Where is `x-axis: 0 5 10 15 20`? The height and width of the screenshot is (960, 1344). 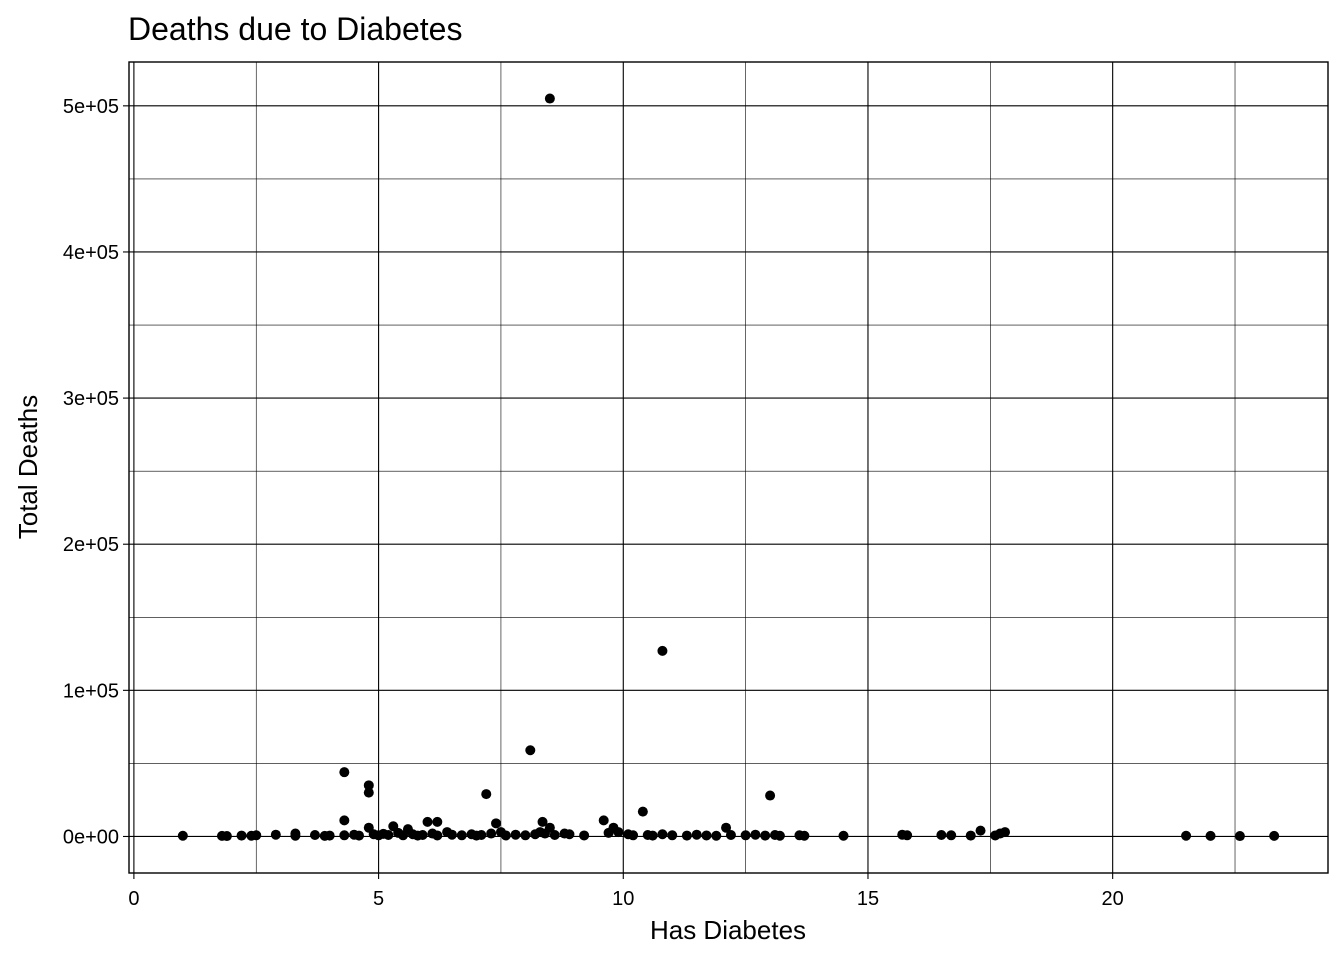 x-axis: 0 5 10 15 20 is located at coordinates (626, 891).